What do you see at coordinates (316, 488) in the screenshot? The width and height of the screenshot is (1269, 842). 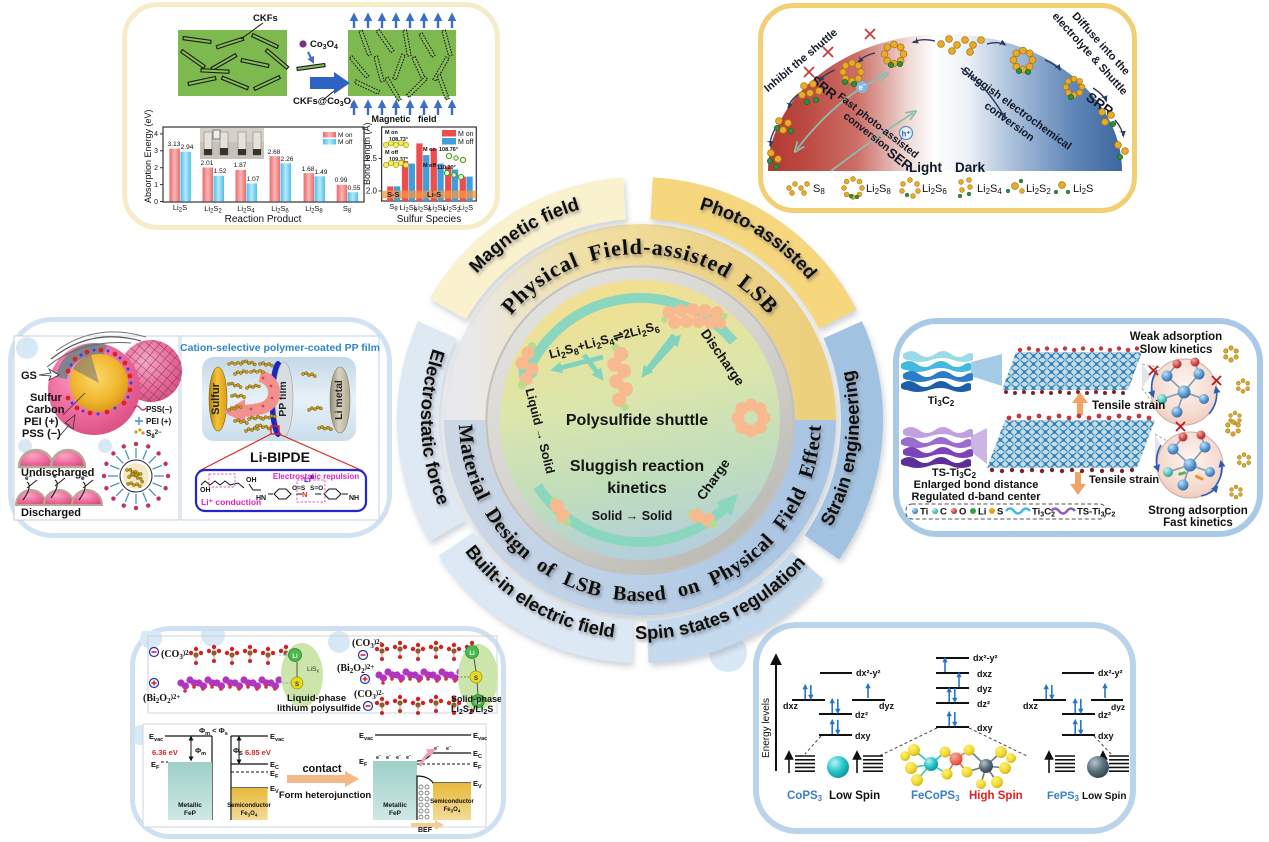 I see `svg-text: S=O` at bounding box center [316, 488].